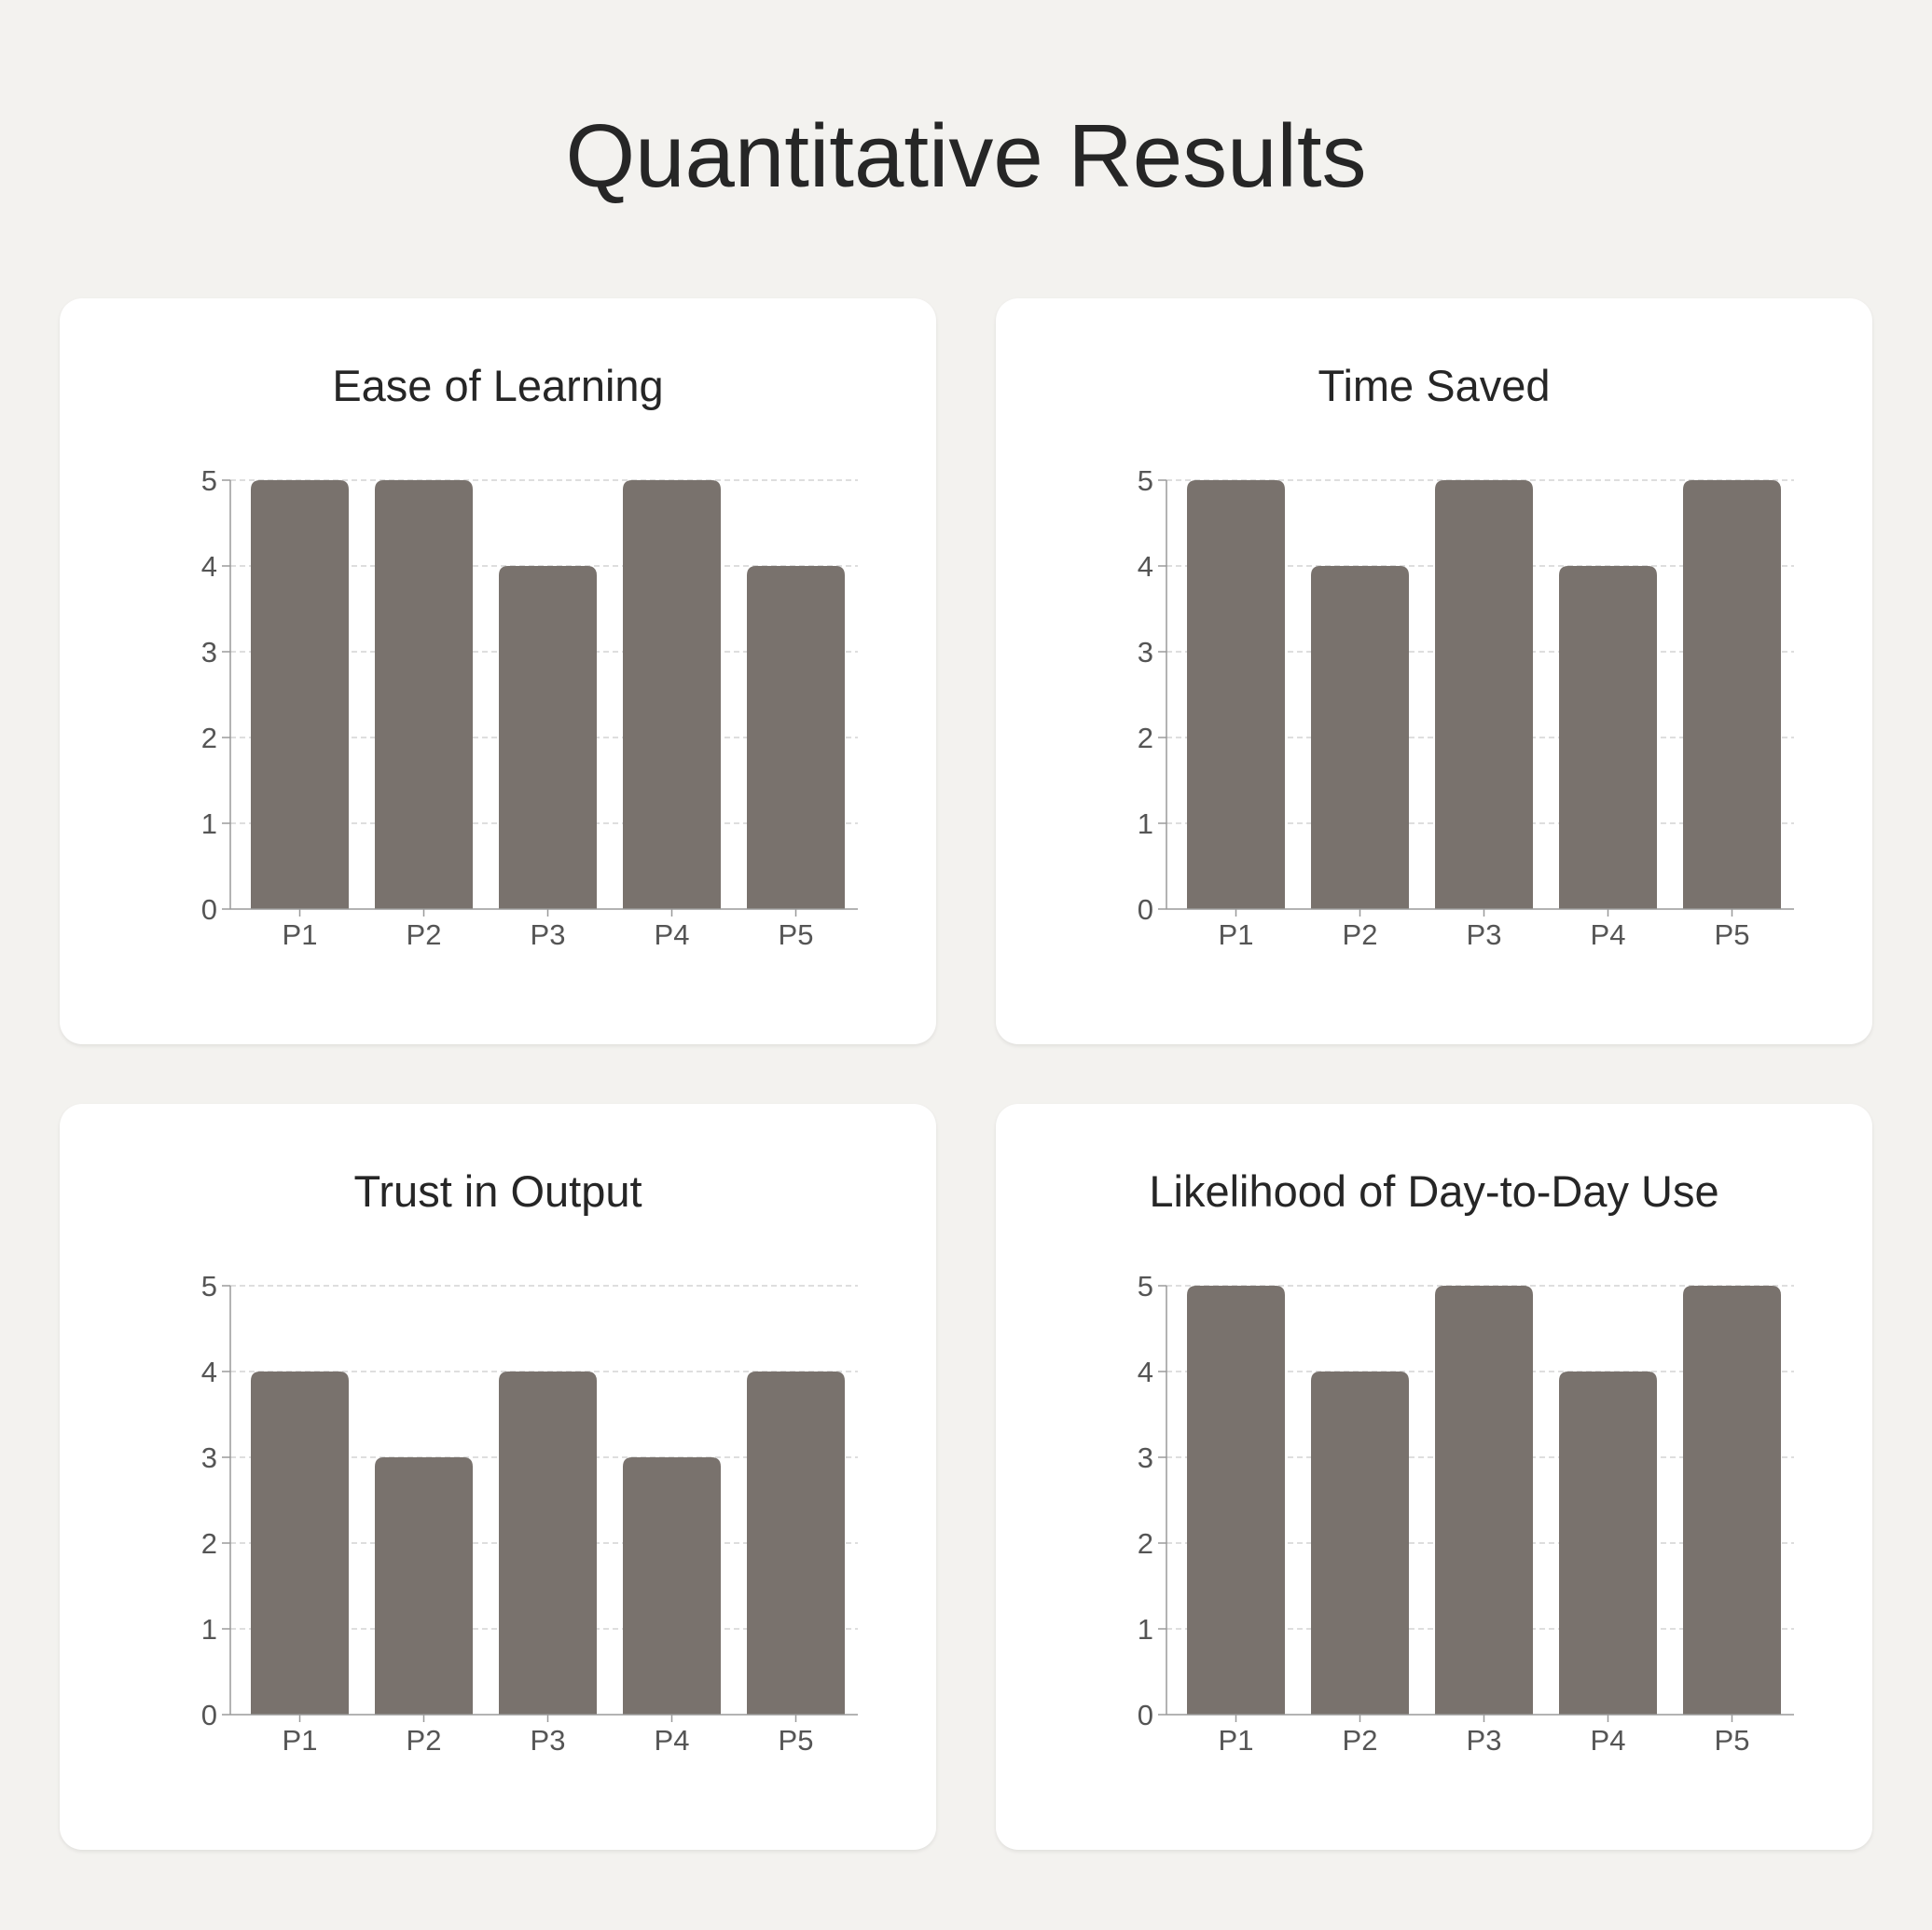 The image size is (1932, 1930). Describe the element at coordinates (498, 1191) in the screenshot. I see `chart-title: Trust in Output` at that location.